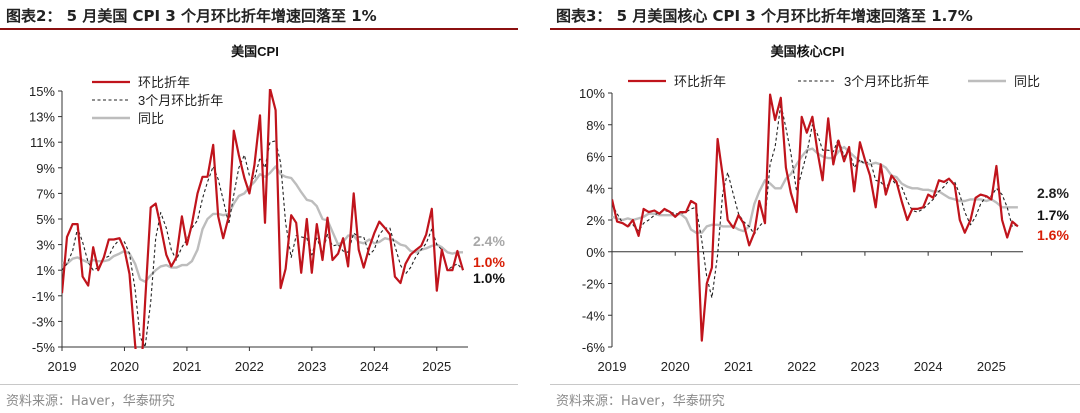  I want to click on figure-3-source-rule, so click(815, 384).